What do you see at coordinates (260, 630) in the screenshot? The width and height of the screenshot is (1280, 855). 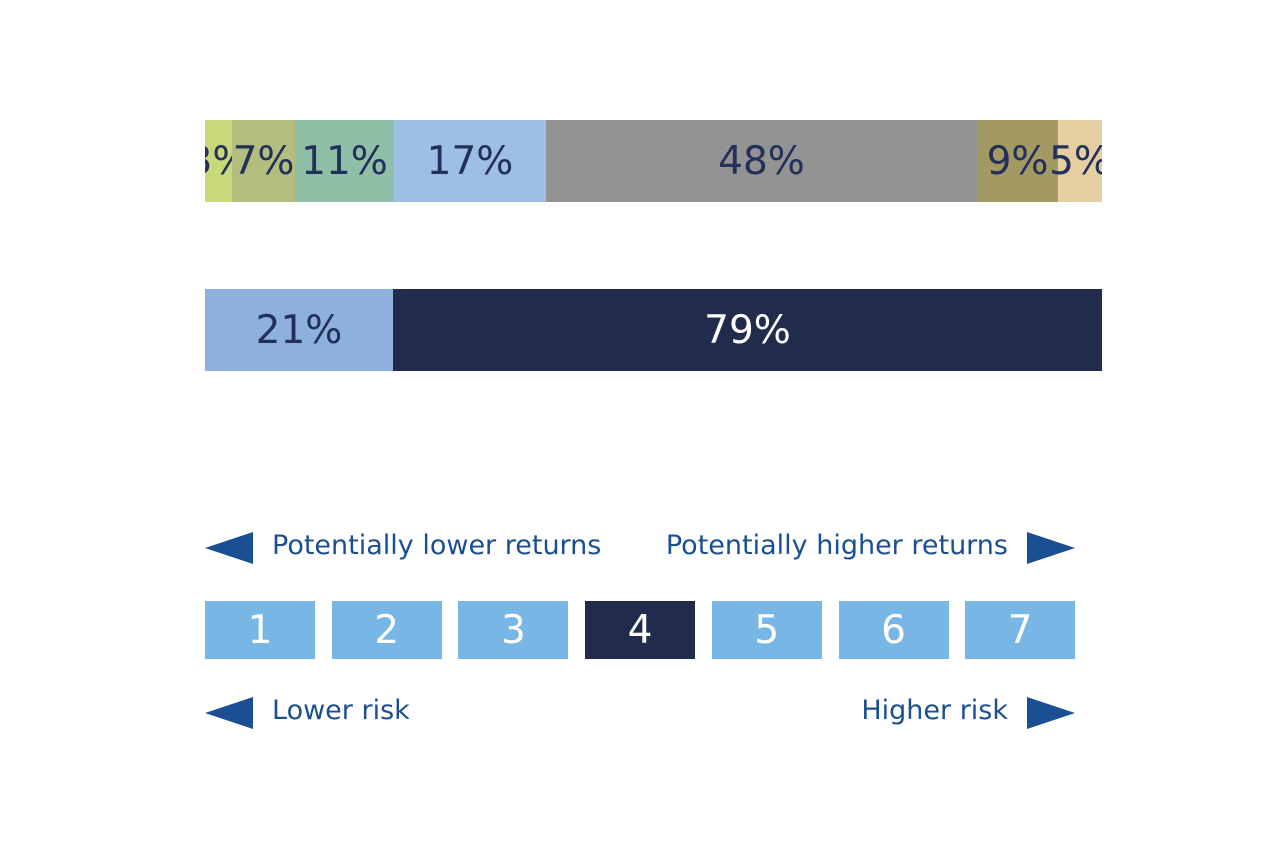 I see `risk-level-1: 1` at bounding box center [260, 630].